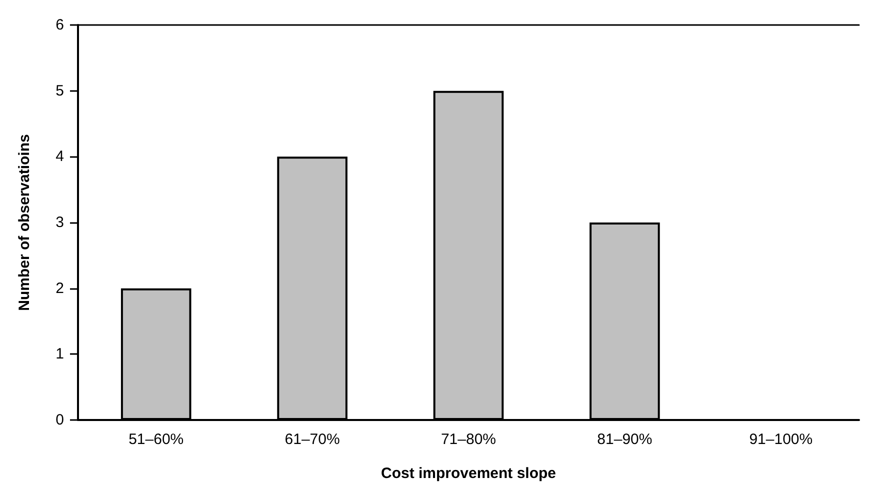  I want to click on y-tick-label: 6, so click(60, 25).